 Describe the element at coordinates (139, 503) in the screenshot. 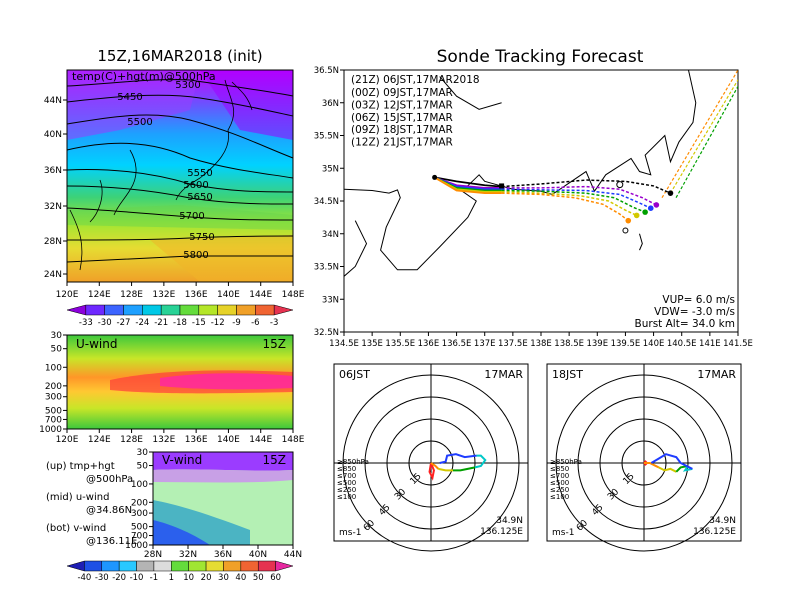

I see `v-wind-ytick-label: 200` at that location.